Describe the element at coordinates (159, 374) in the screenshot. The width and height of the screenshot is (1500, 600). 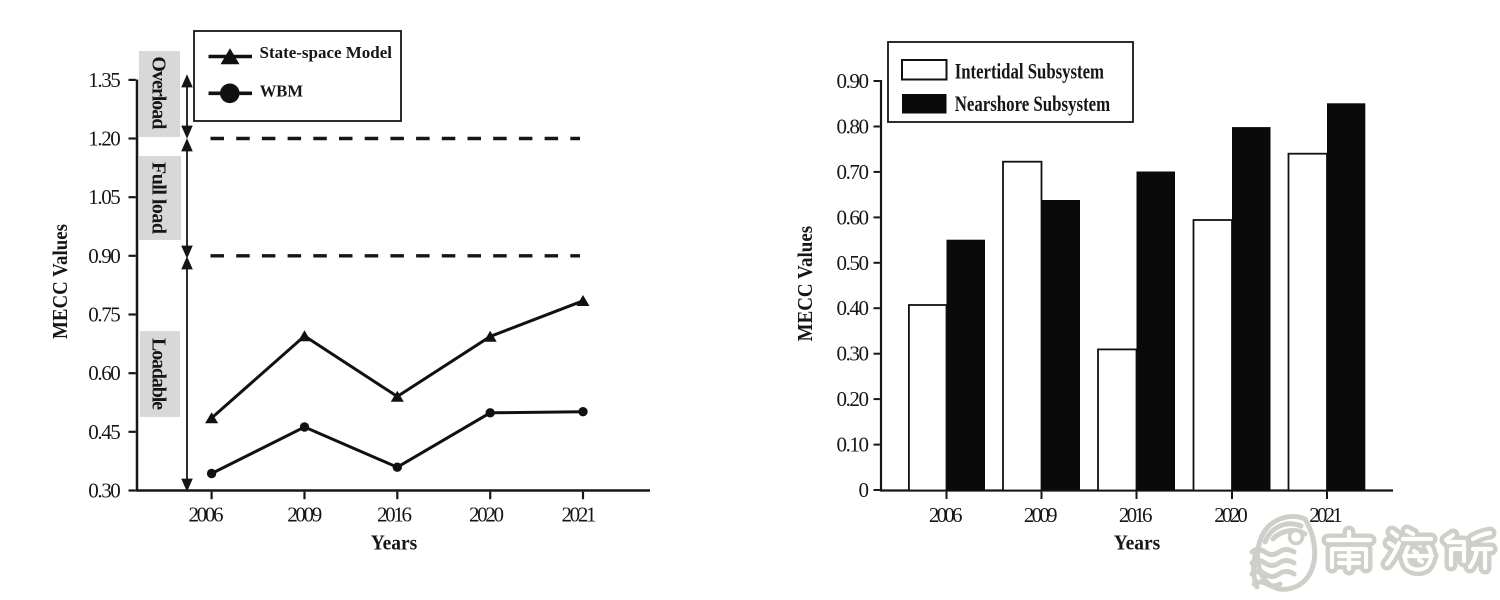
I see `svg-text: Loadable` at that location.